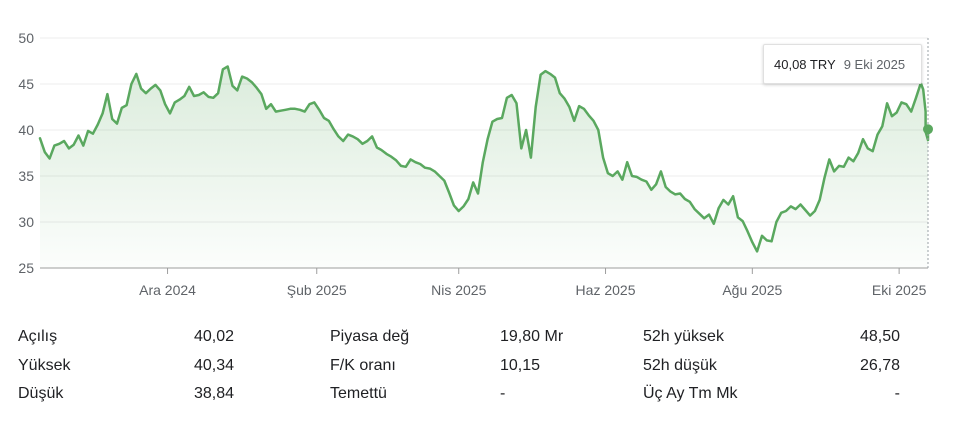 The image size is (960, 434). Describe the element at coordinates (480, 397) in the screenshot. I see `stats-row: Düşük 38,84 Temettü - Üç Ay Tm Mk -` at that location.